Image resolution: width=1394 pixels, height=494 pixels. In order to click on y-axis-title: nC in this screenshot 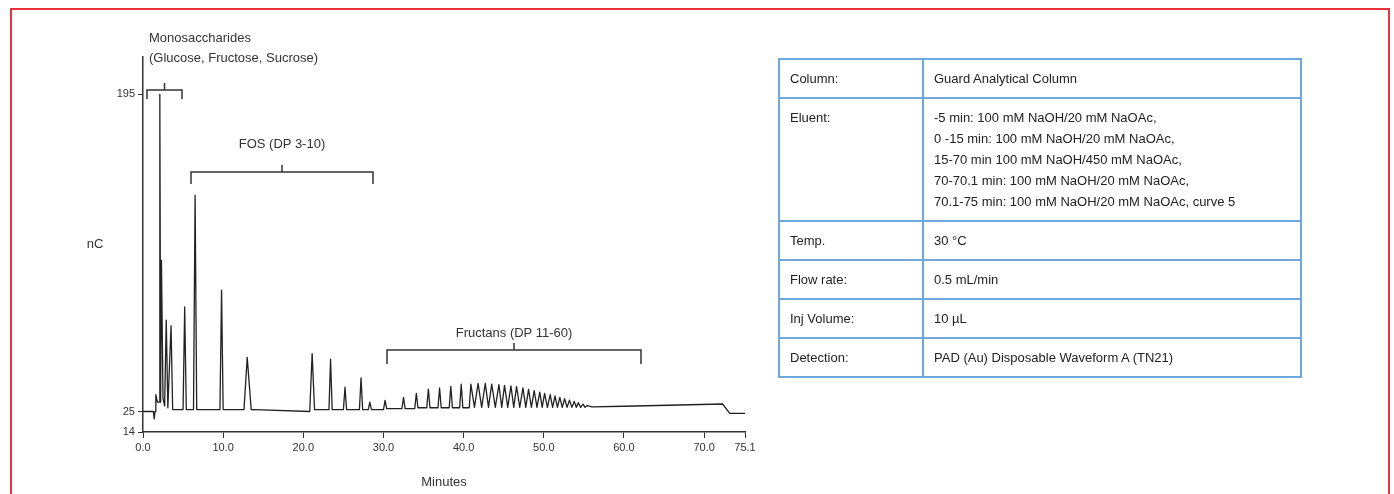, I will do `click(95, 244)`.